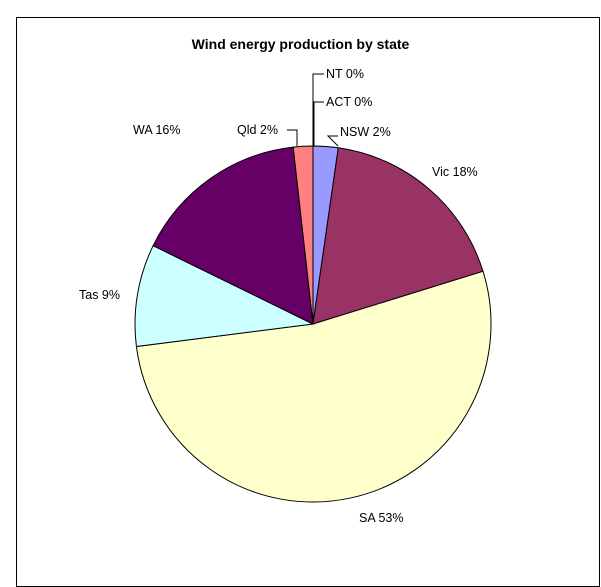 This screenshot has width=601, height=587. Describe the element at coordinates (224, 296) in the screenshot. I see `pie-slice-tas` at that location.